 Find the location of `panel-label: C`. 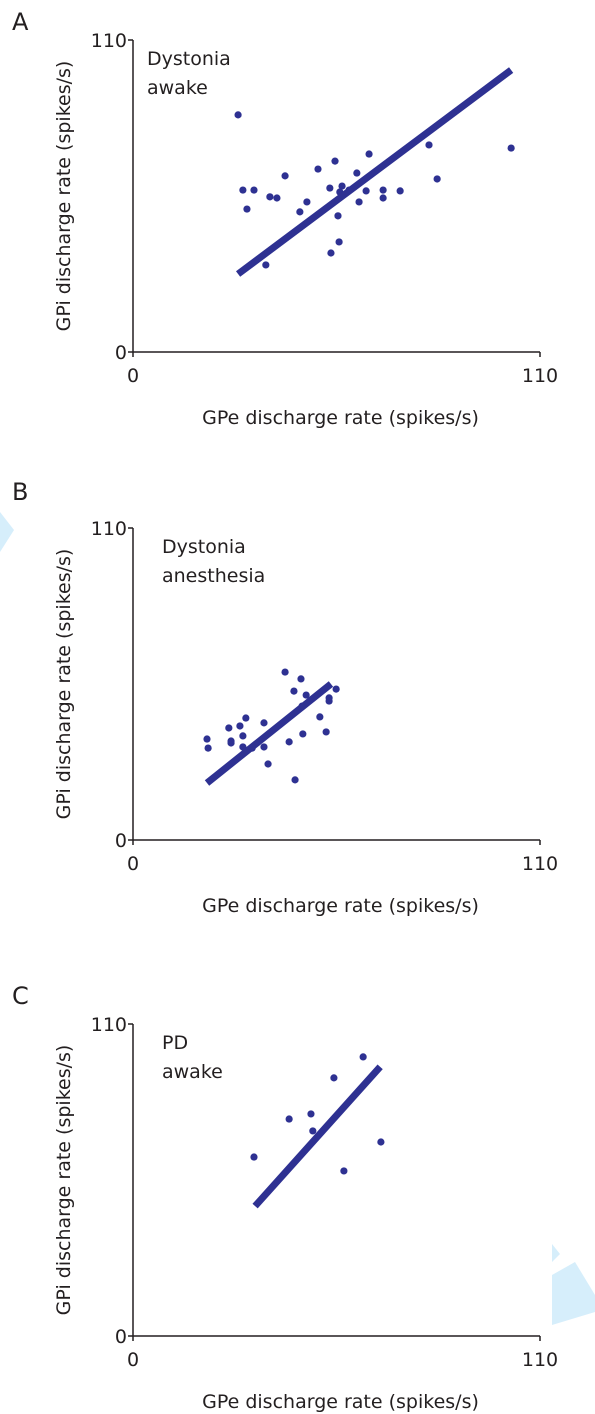

panel-label: C is located at coordinates (20, 996).